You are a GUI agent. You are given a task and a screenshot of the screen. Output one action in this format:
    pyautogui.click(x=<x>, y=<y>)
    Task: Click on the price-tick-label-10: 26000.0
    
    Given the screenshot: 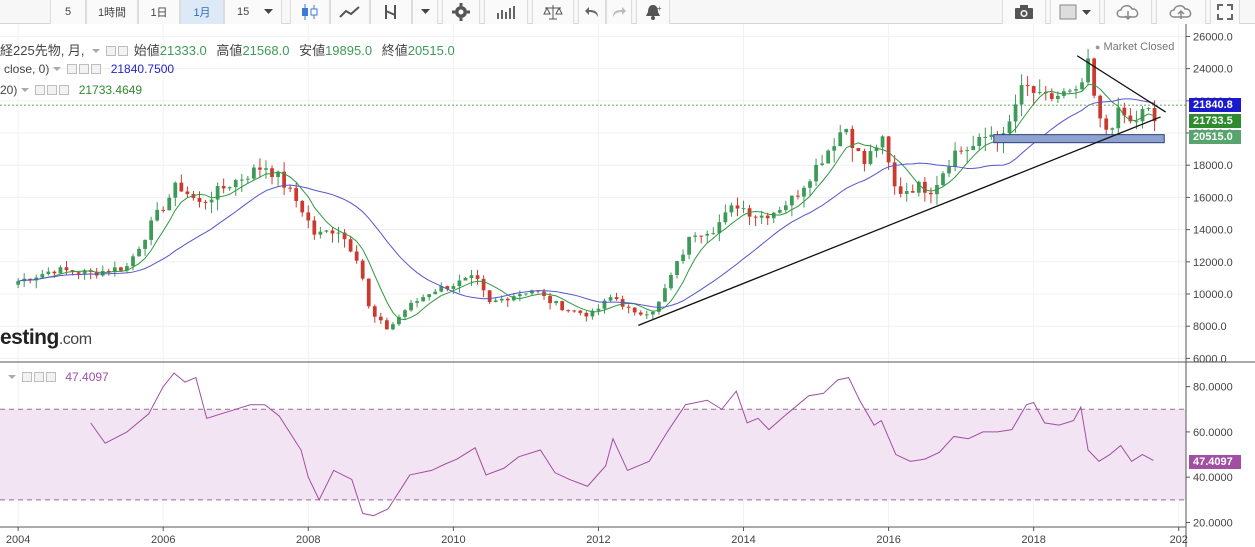 What is the action you would take?
    pyautogui.click(x=1213, y=37)
    